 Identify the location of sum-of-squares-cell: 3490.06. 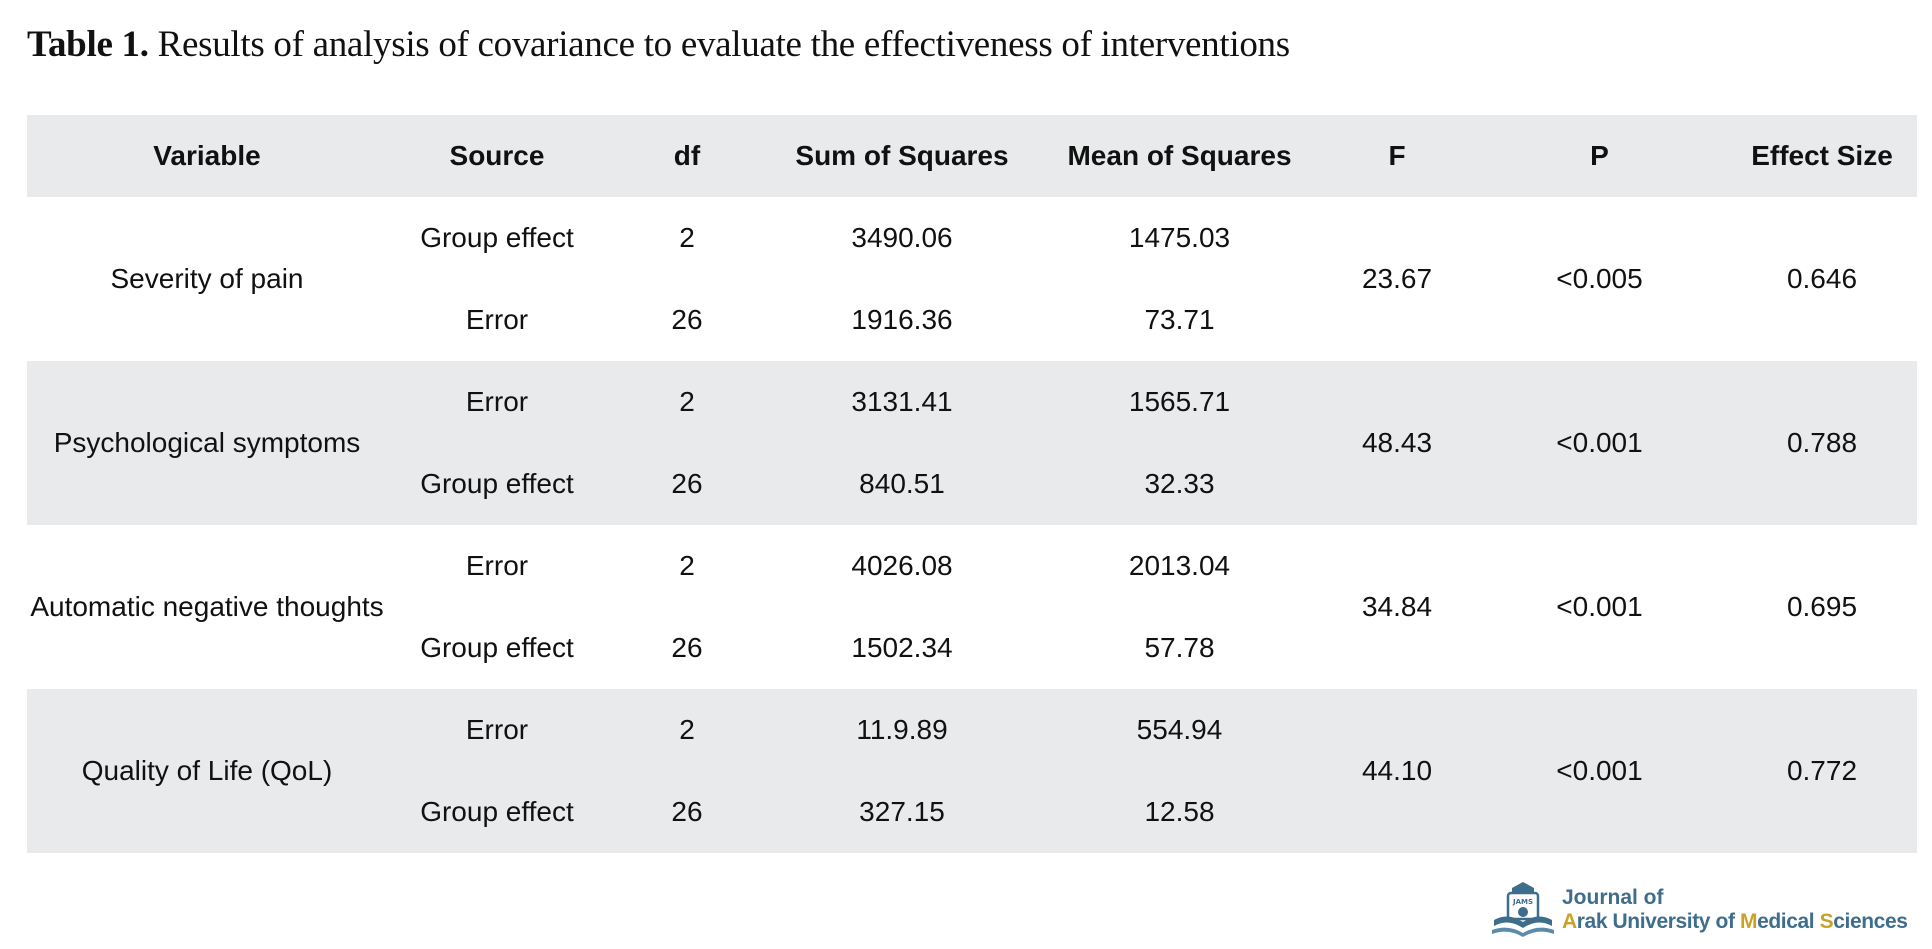
(902, 238).